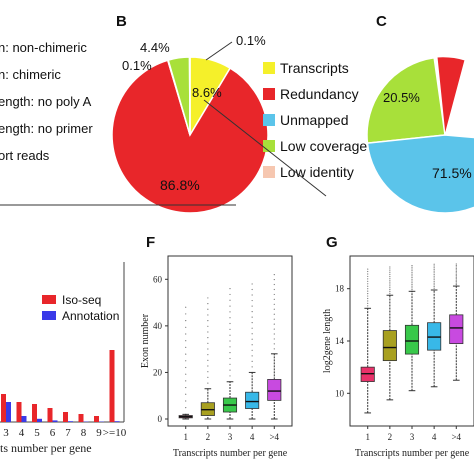 This screenshot has width=474, height=474. I want to click on y-axis-label: Exon number, so click(145, 340).